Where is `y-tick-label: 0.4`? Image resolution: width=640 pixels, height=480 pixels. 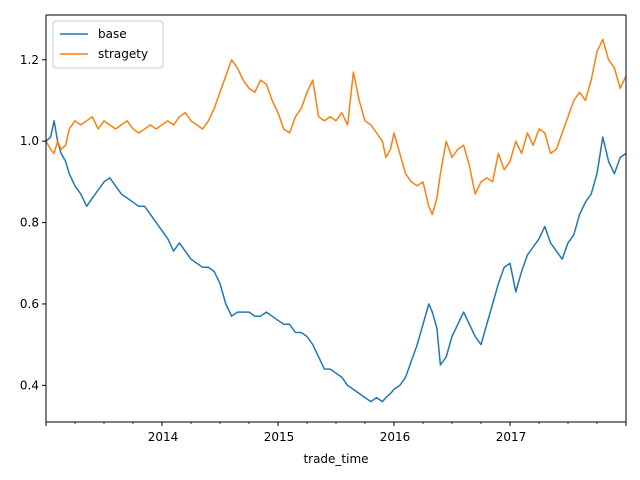
y-tick-label: 0.4 is located at coordinates (29, 385).